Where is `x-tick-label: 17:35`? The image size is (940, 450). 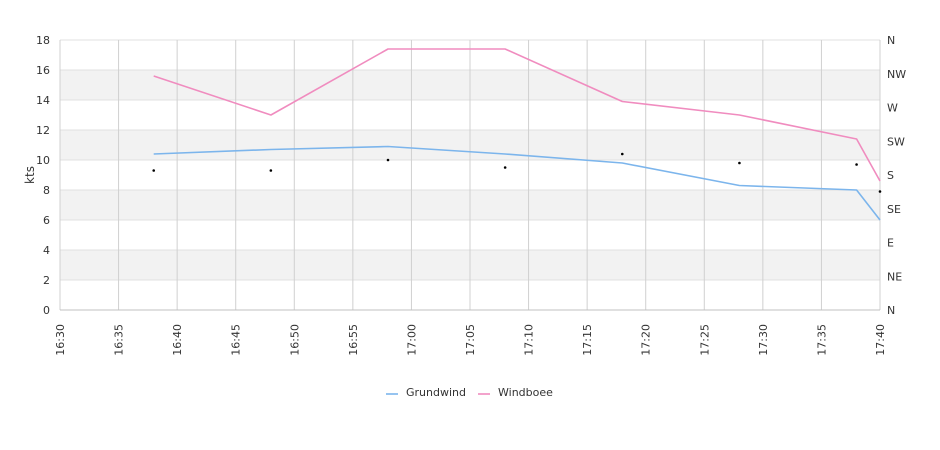
x-tick-label: 17:35 is located at coordinates (821, 340).